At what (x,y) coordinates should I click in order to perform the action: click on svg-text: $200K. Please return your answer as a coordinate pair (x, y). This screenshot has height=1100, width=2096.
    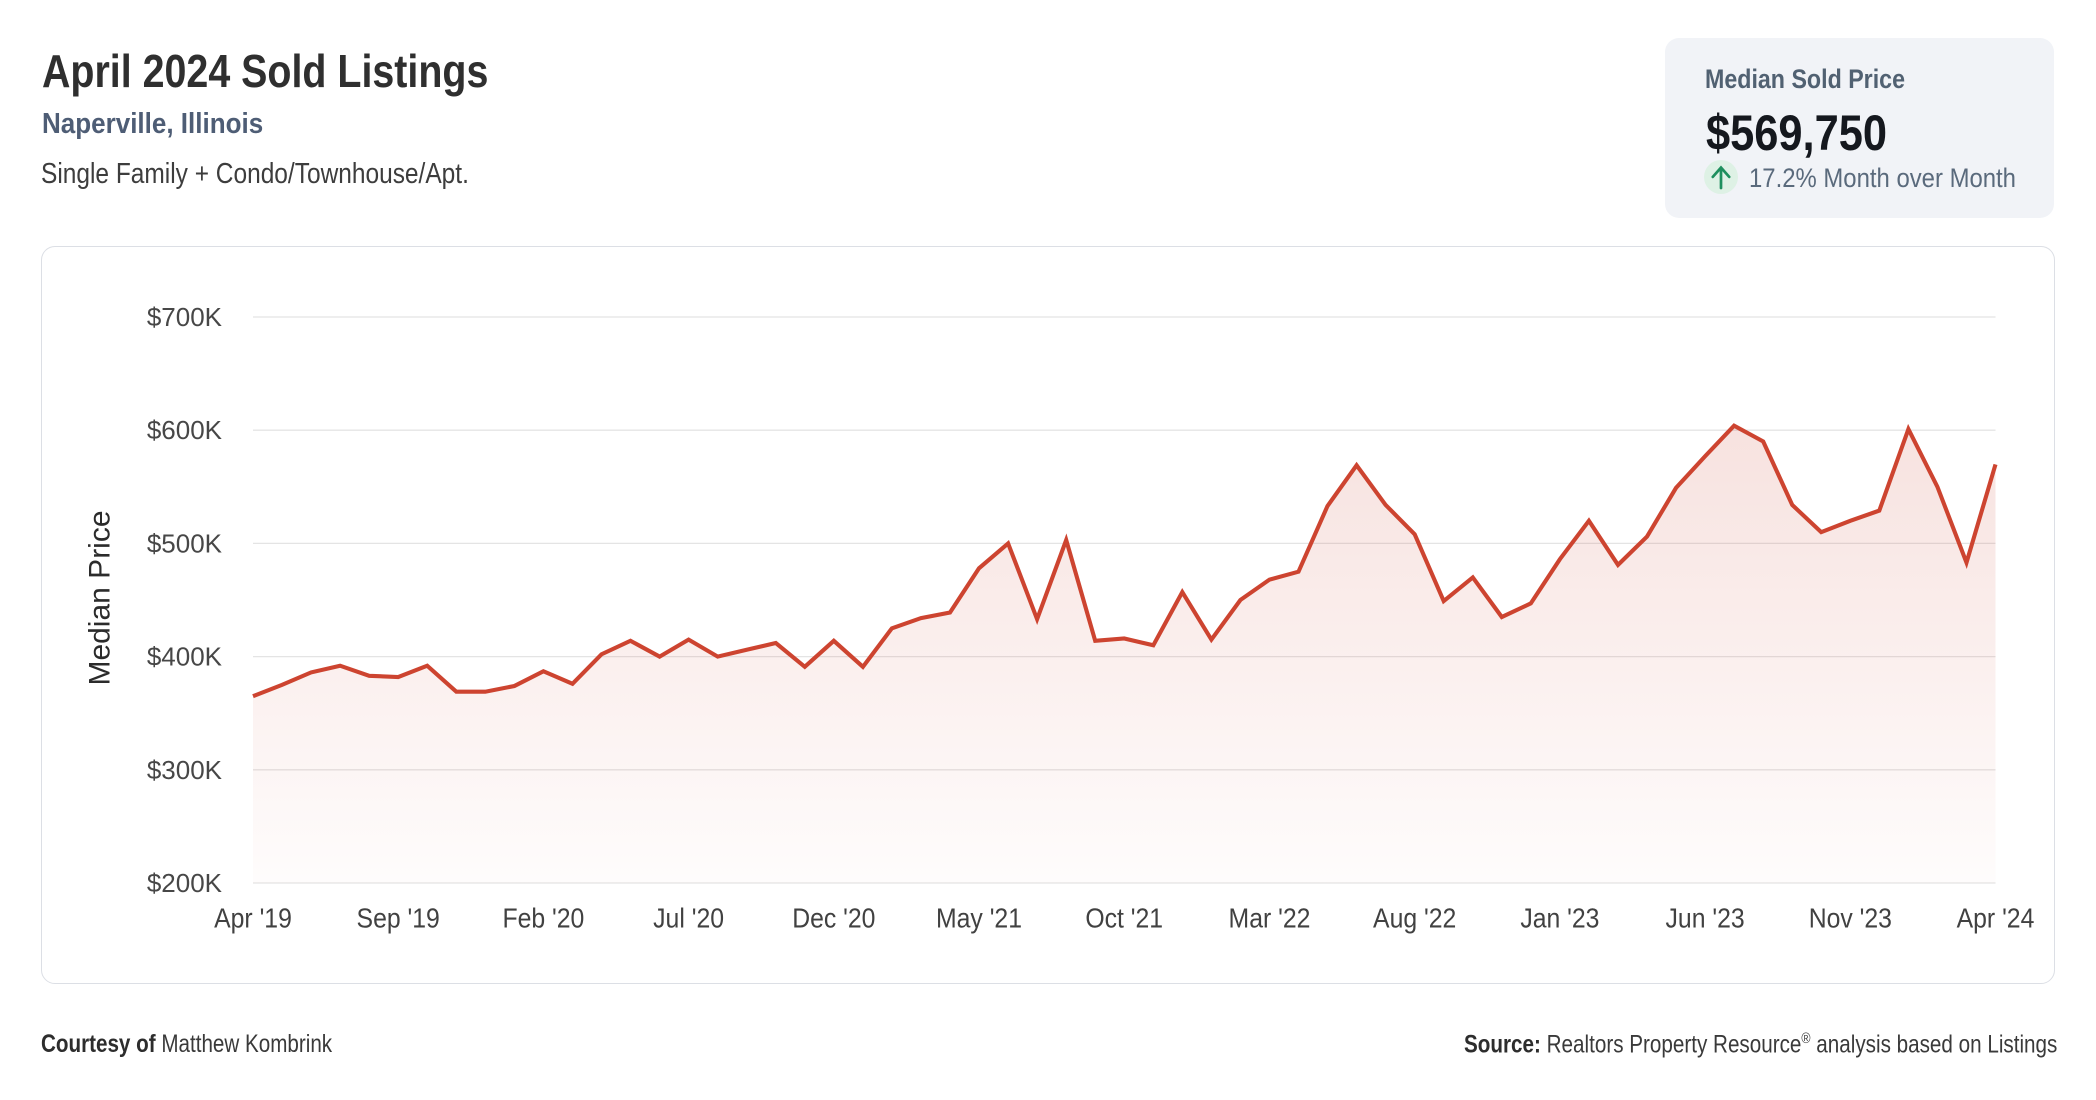
    Looking at the image, I should click on (185, 883).